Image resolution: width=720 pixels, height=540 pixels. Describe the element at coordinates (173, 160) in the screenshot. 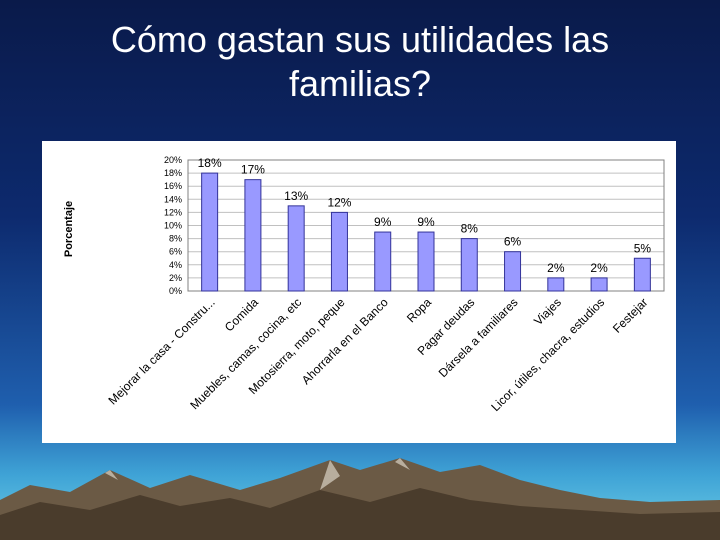

I see `y-tick-label: 20%` at that location.